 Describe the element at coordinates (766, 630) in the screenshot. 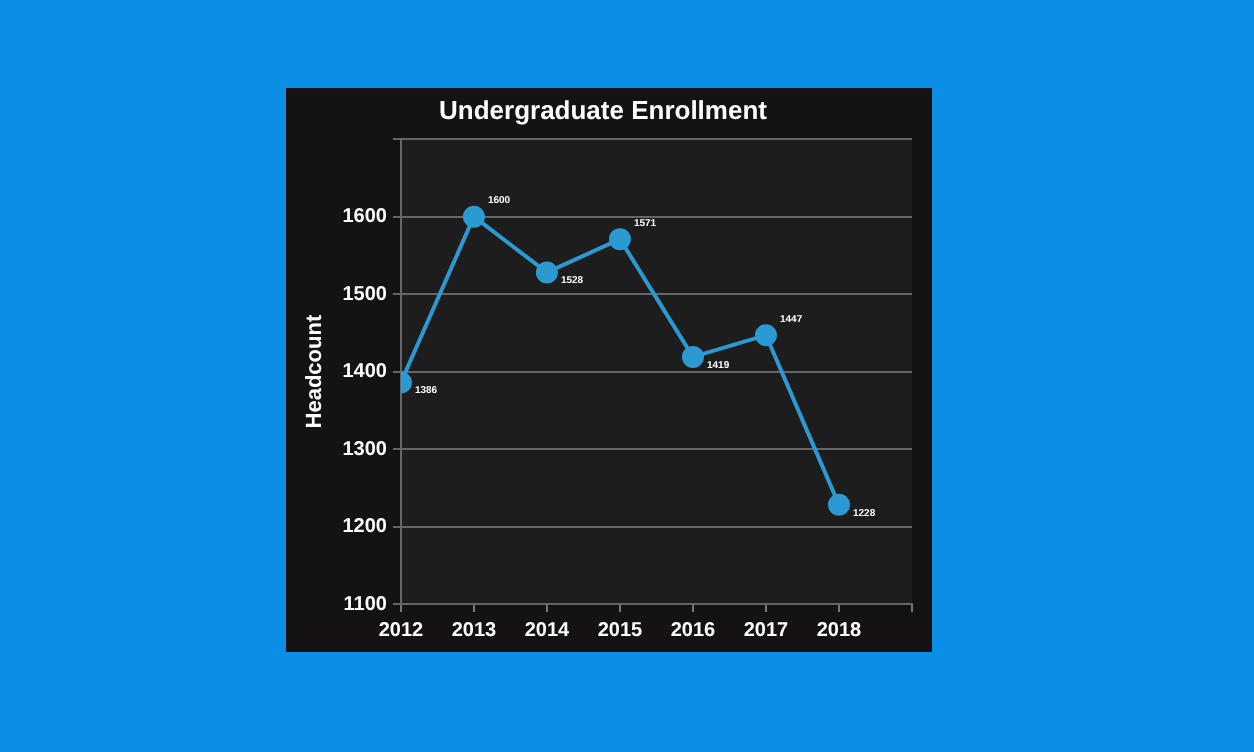

I see `x-tick-label: 2017` at that location.